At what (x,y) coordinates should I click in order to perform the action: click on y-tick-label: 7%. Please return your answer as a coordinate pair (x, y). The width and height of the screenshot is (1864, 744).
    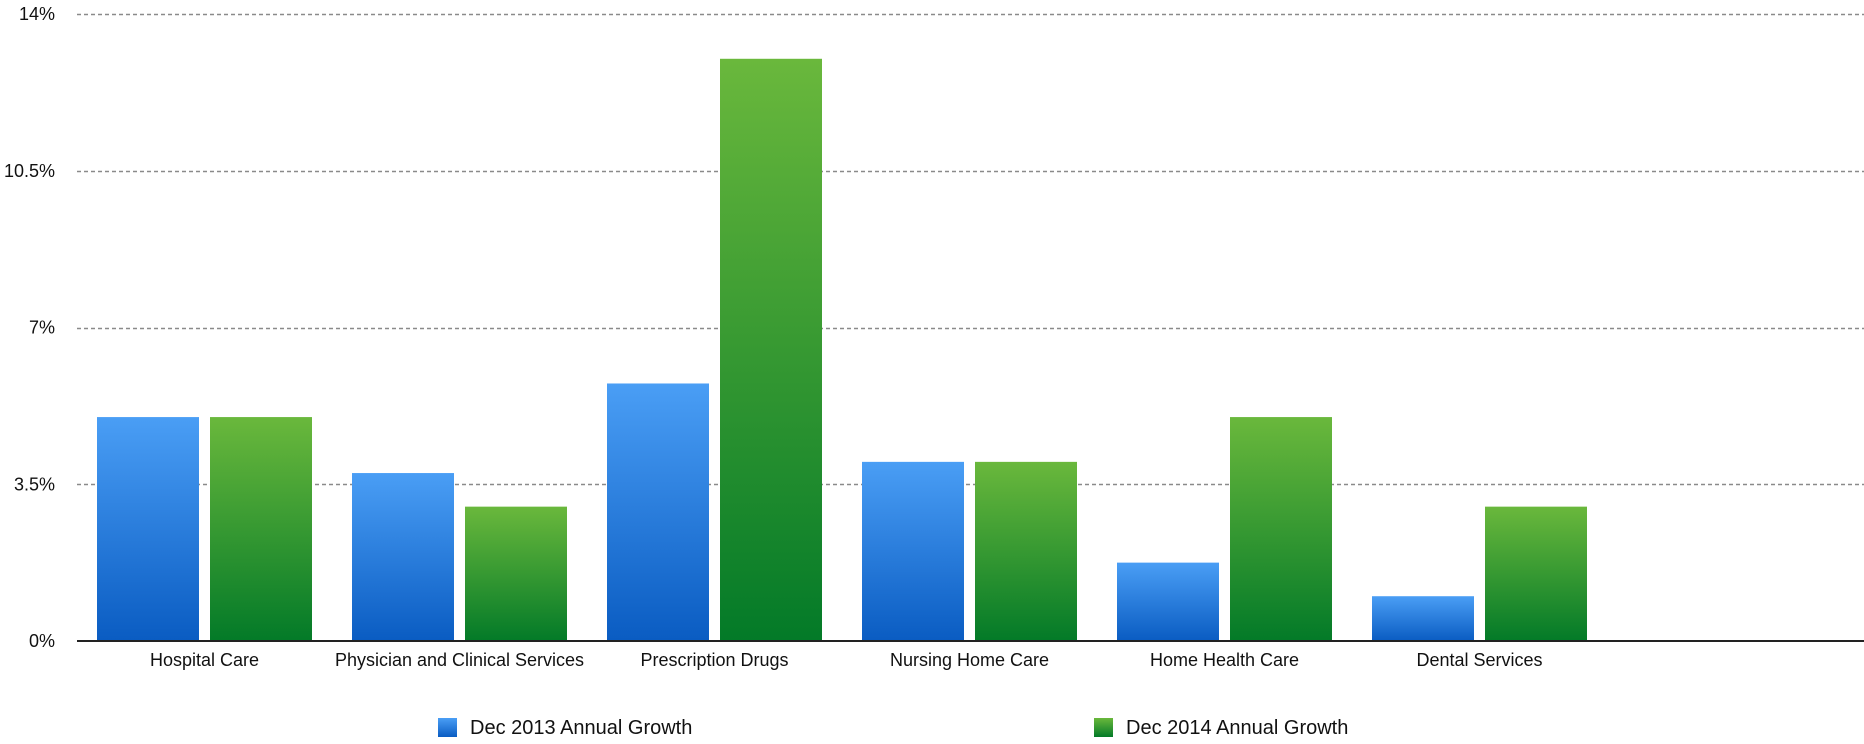
    Looking at the image, I should click on (42, 328).